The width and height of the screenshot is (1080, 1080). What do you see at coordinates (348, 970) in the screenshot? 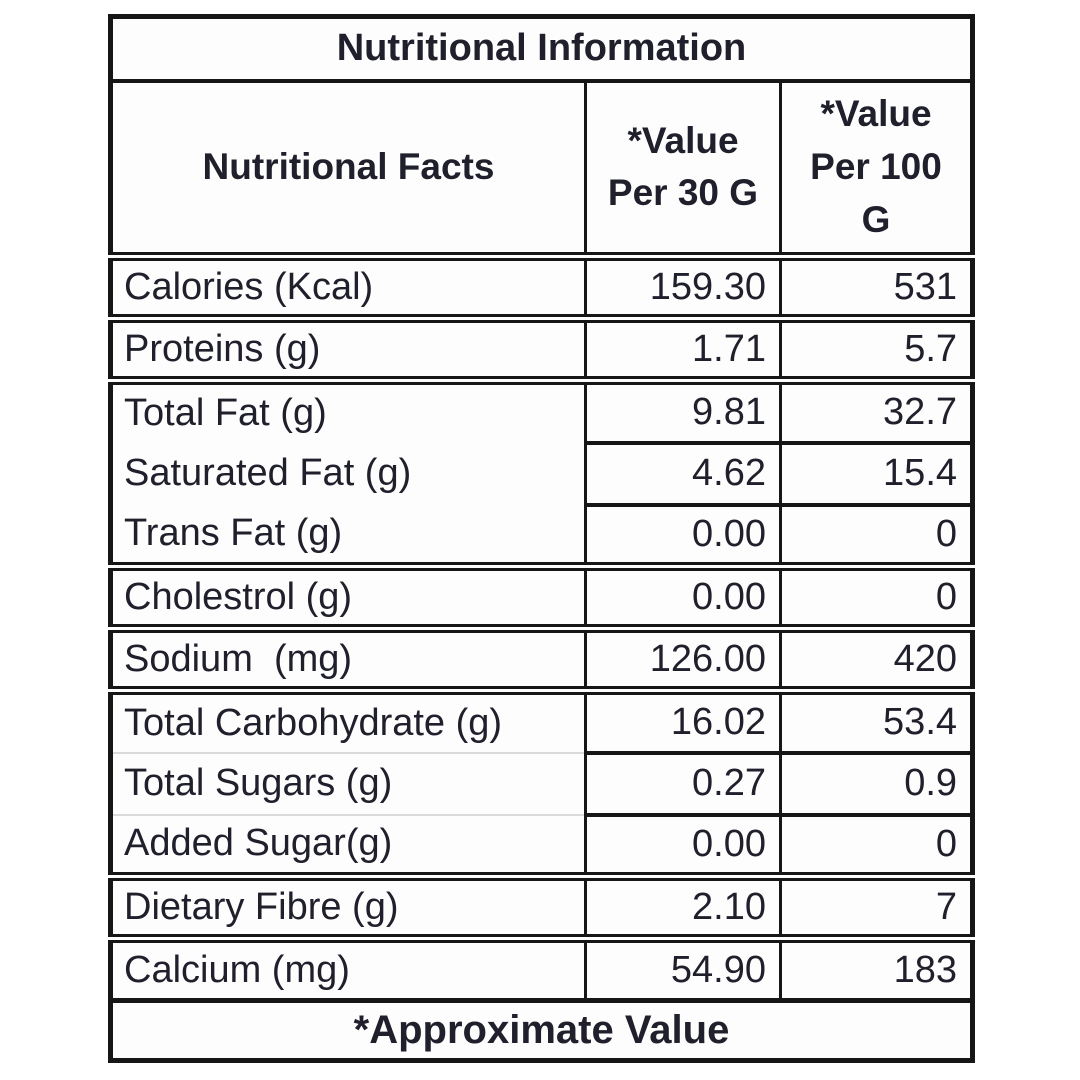
I see `row-label: Calcium (mg)` at bounding box center [348, 970].